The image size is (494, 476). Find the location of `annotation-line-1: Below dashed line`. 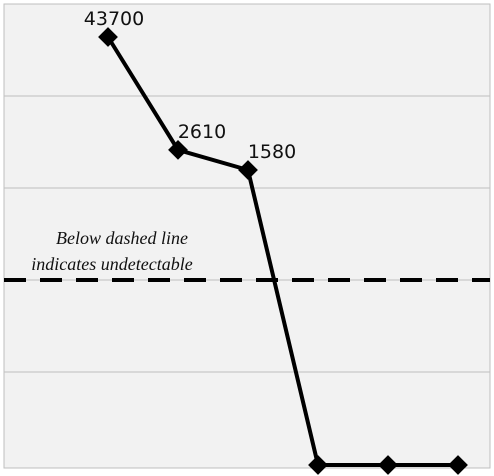

annotation-line-1: Below dashed line is located at coordinates (122, 238).